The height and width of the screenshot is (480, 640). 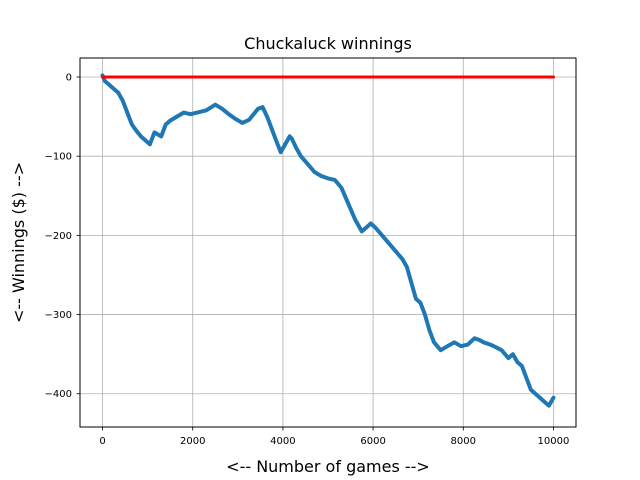 What do you see at coordinates (328, 43) in the screenshot?
I see `chart-title: Chuckaluck winnings` at bounding box center [328, 43].